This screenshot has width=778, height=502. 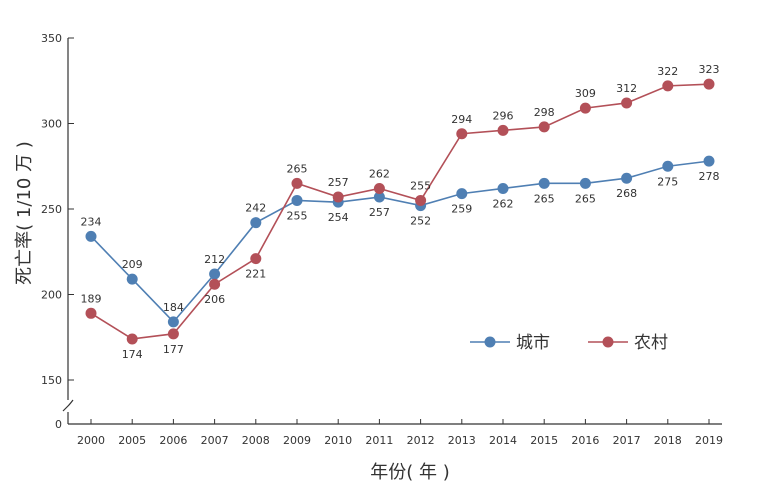 I want to click on x-tick-label: 2016, so click(x=585, y=440).